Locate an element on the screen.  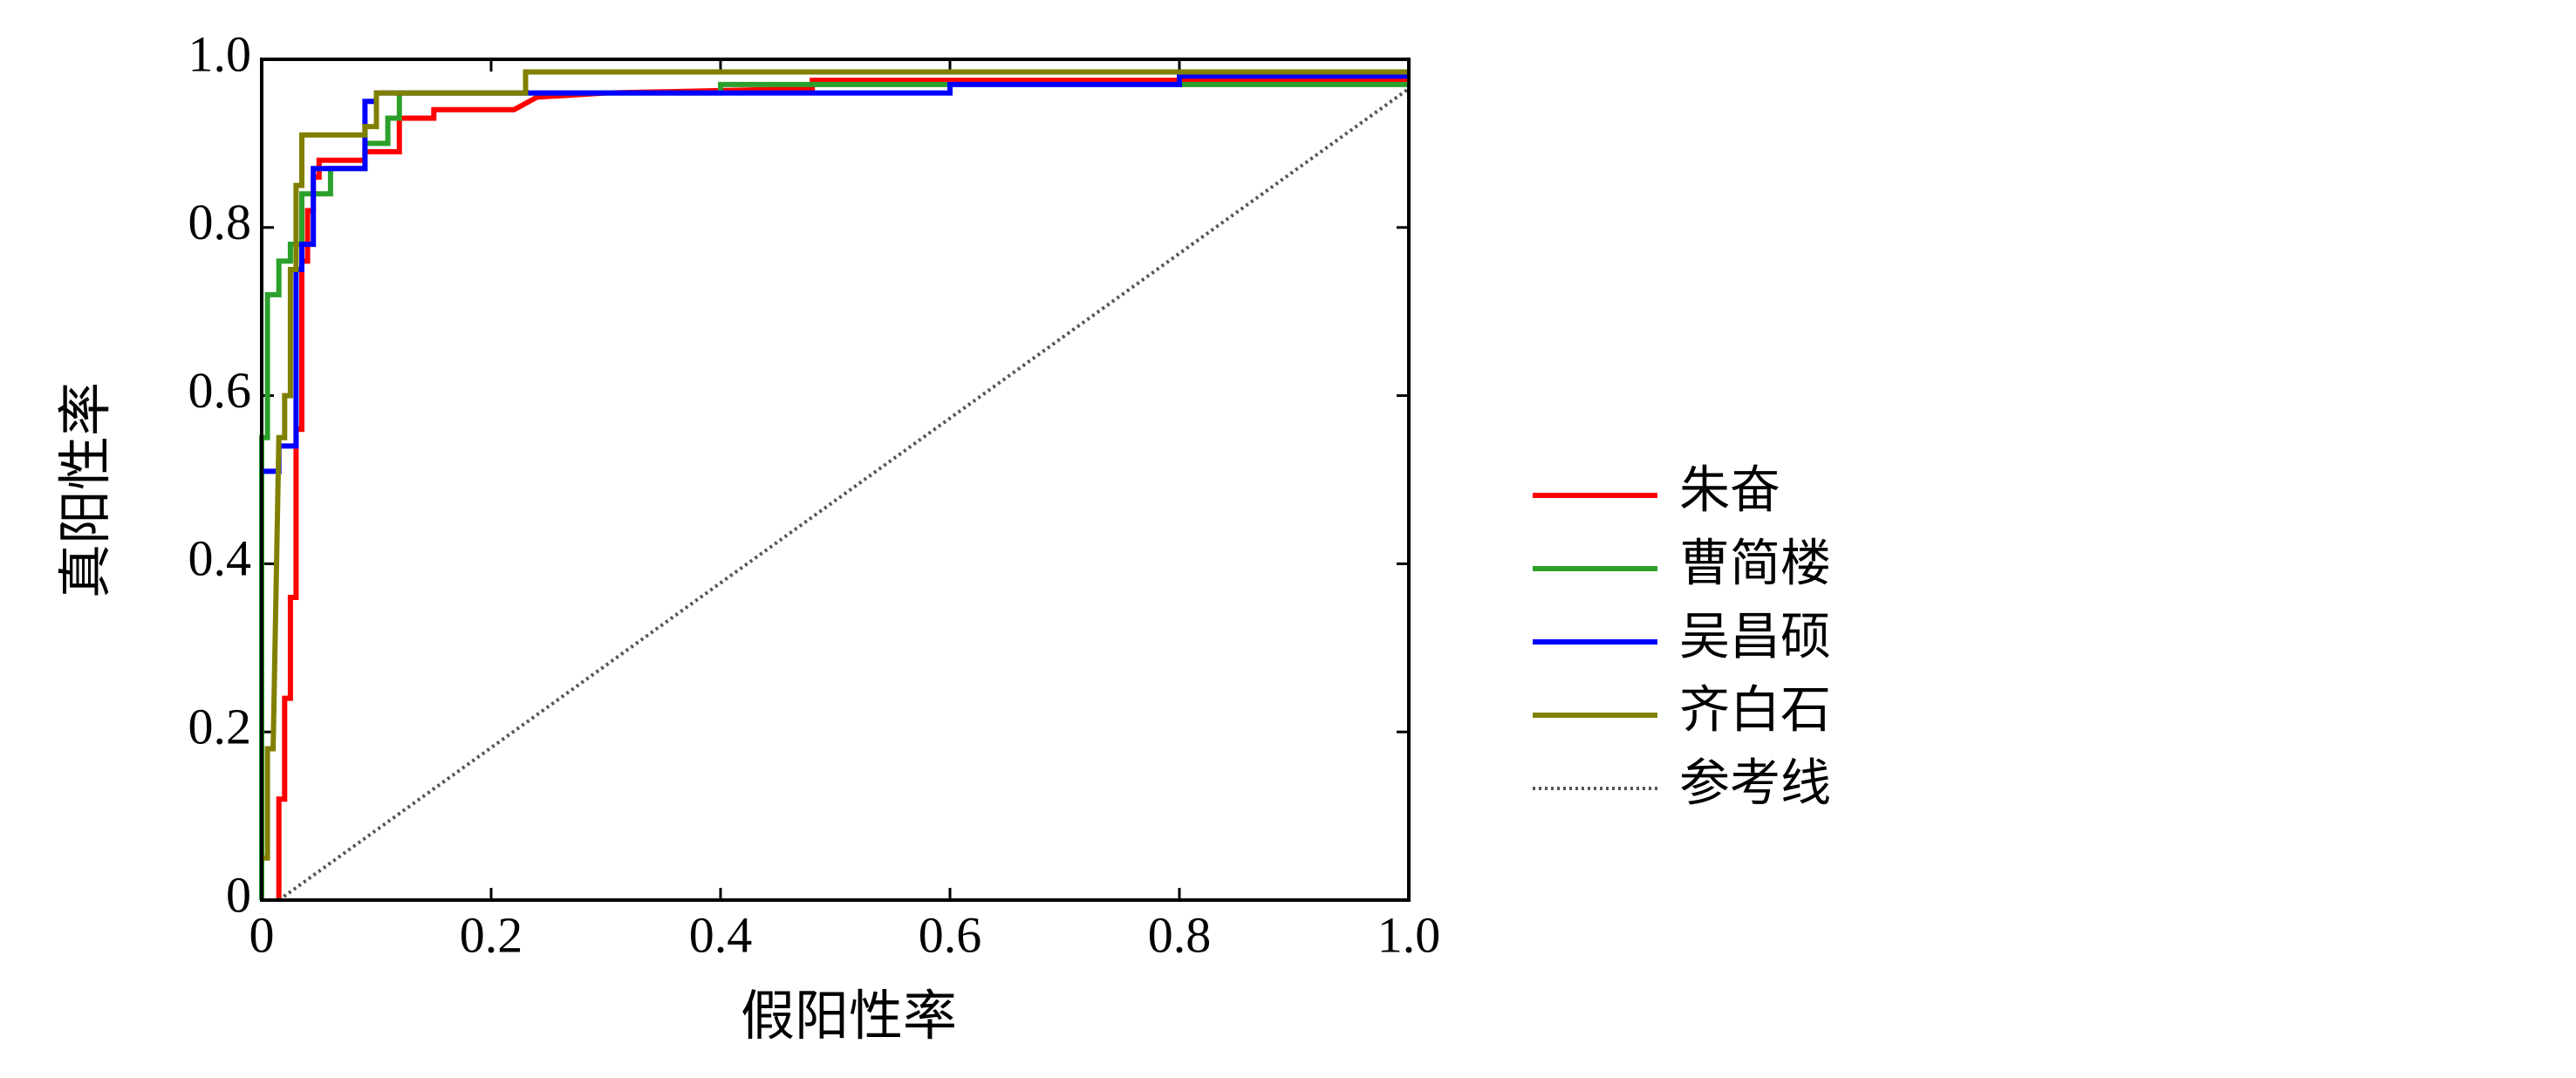
x-tick-label: 0.6 is located at coordinates (951, 934).